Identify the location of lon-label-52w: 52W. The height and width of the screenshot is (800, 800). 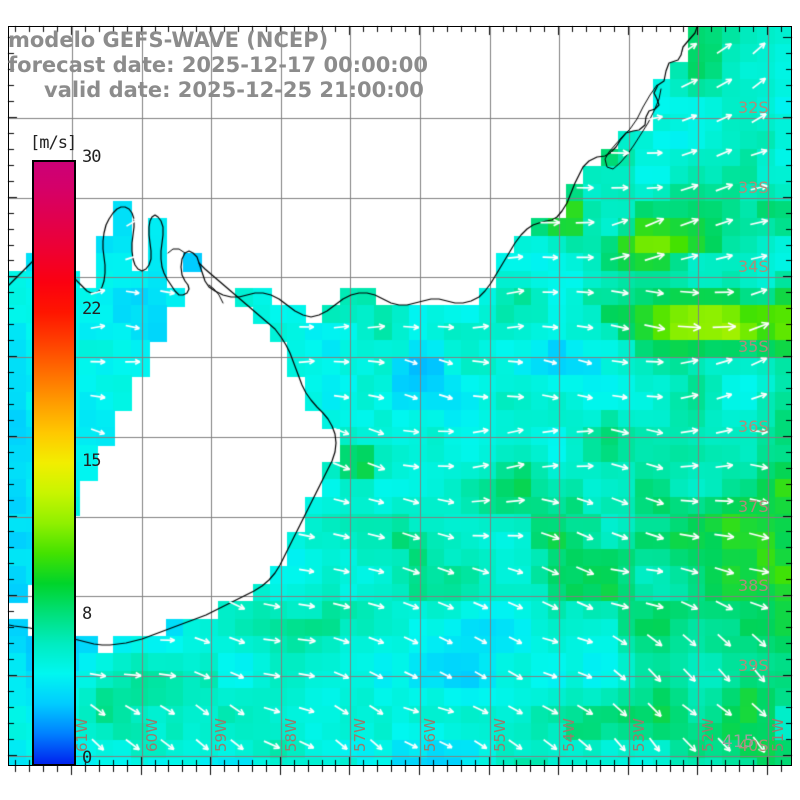
(708, 735).